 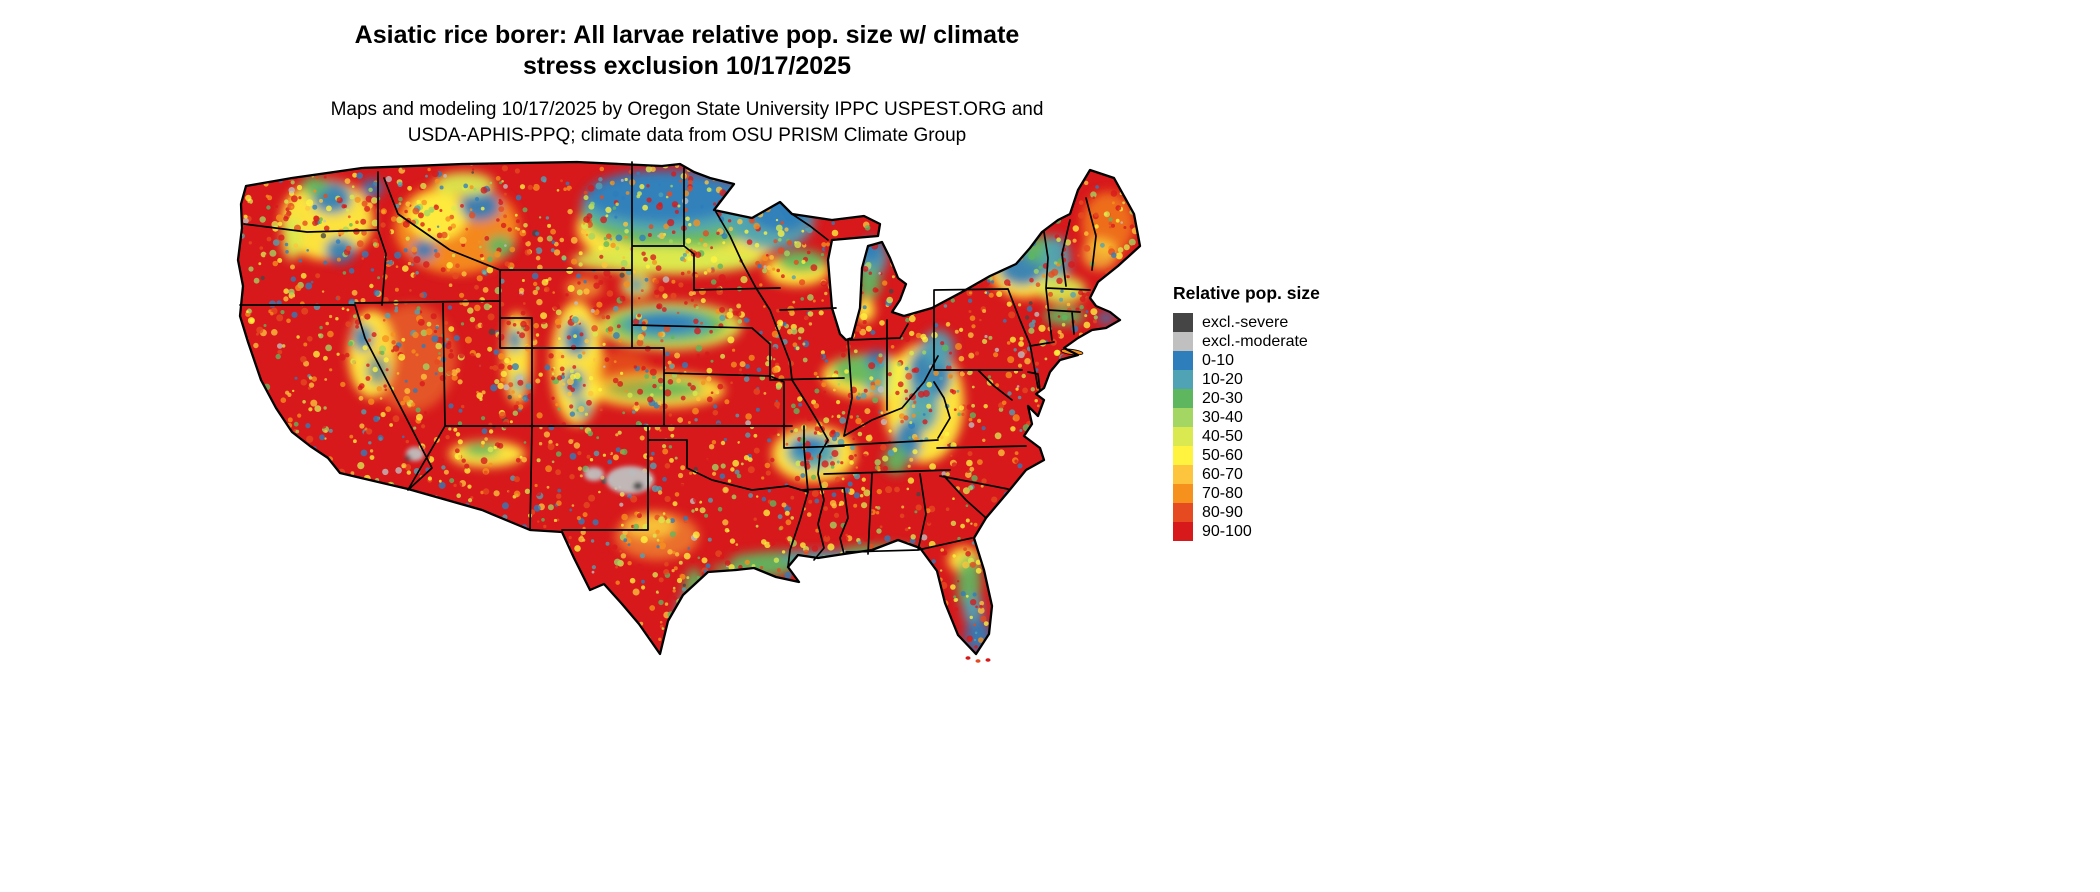 What do you see at coordinates (1222, 455) in the screenshot?
I see `legend-label: 50-60` at bounding box center [1222, 455].